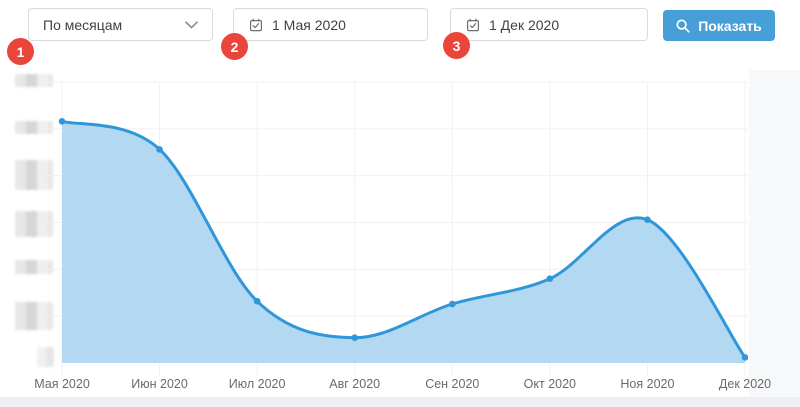 The width and height of the screenshot is (800, 407). What do you see at coordinates (159, 384) in the screenshot?
I see `x-axis-label: Июн 2020` at bounding box center [159, 384].